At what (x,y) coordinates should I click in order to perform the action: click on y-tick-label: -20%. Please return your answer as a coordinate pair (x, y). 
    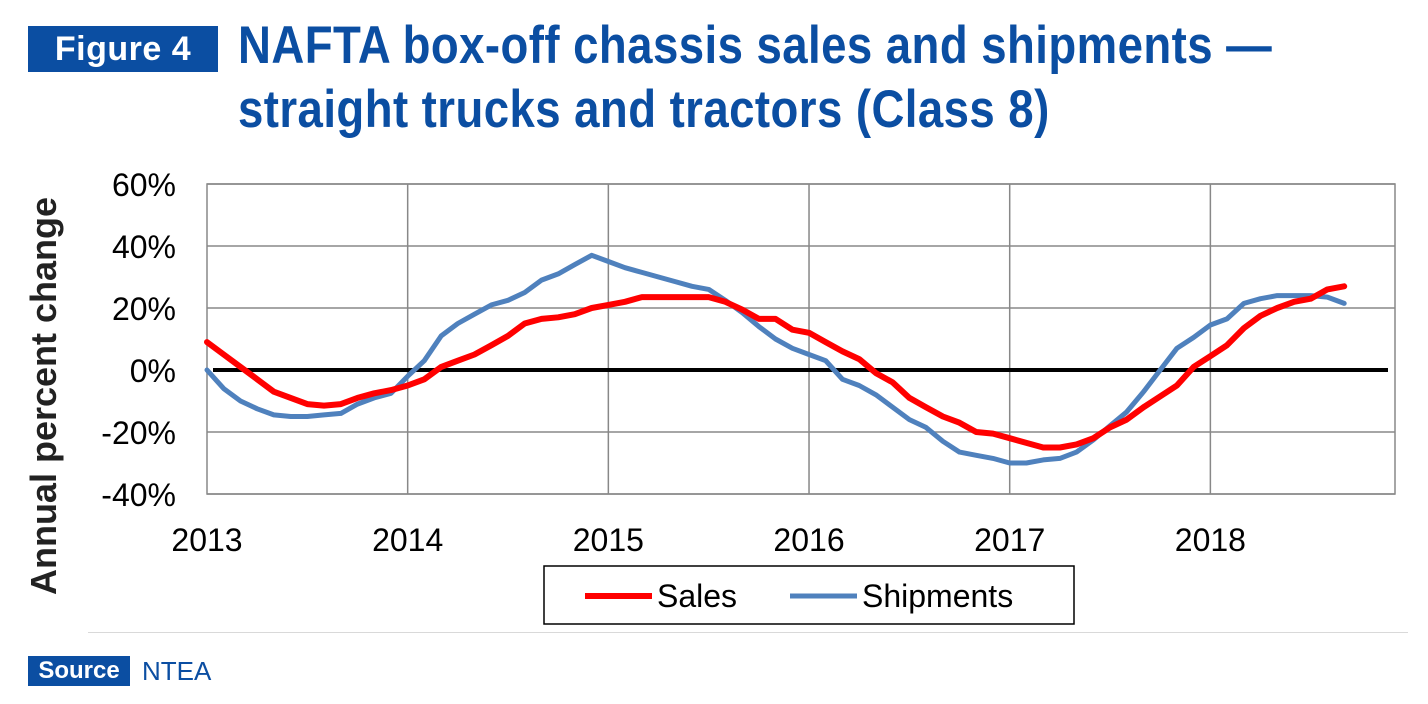
    Looking at the image, I should click on (138, 433).